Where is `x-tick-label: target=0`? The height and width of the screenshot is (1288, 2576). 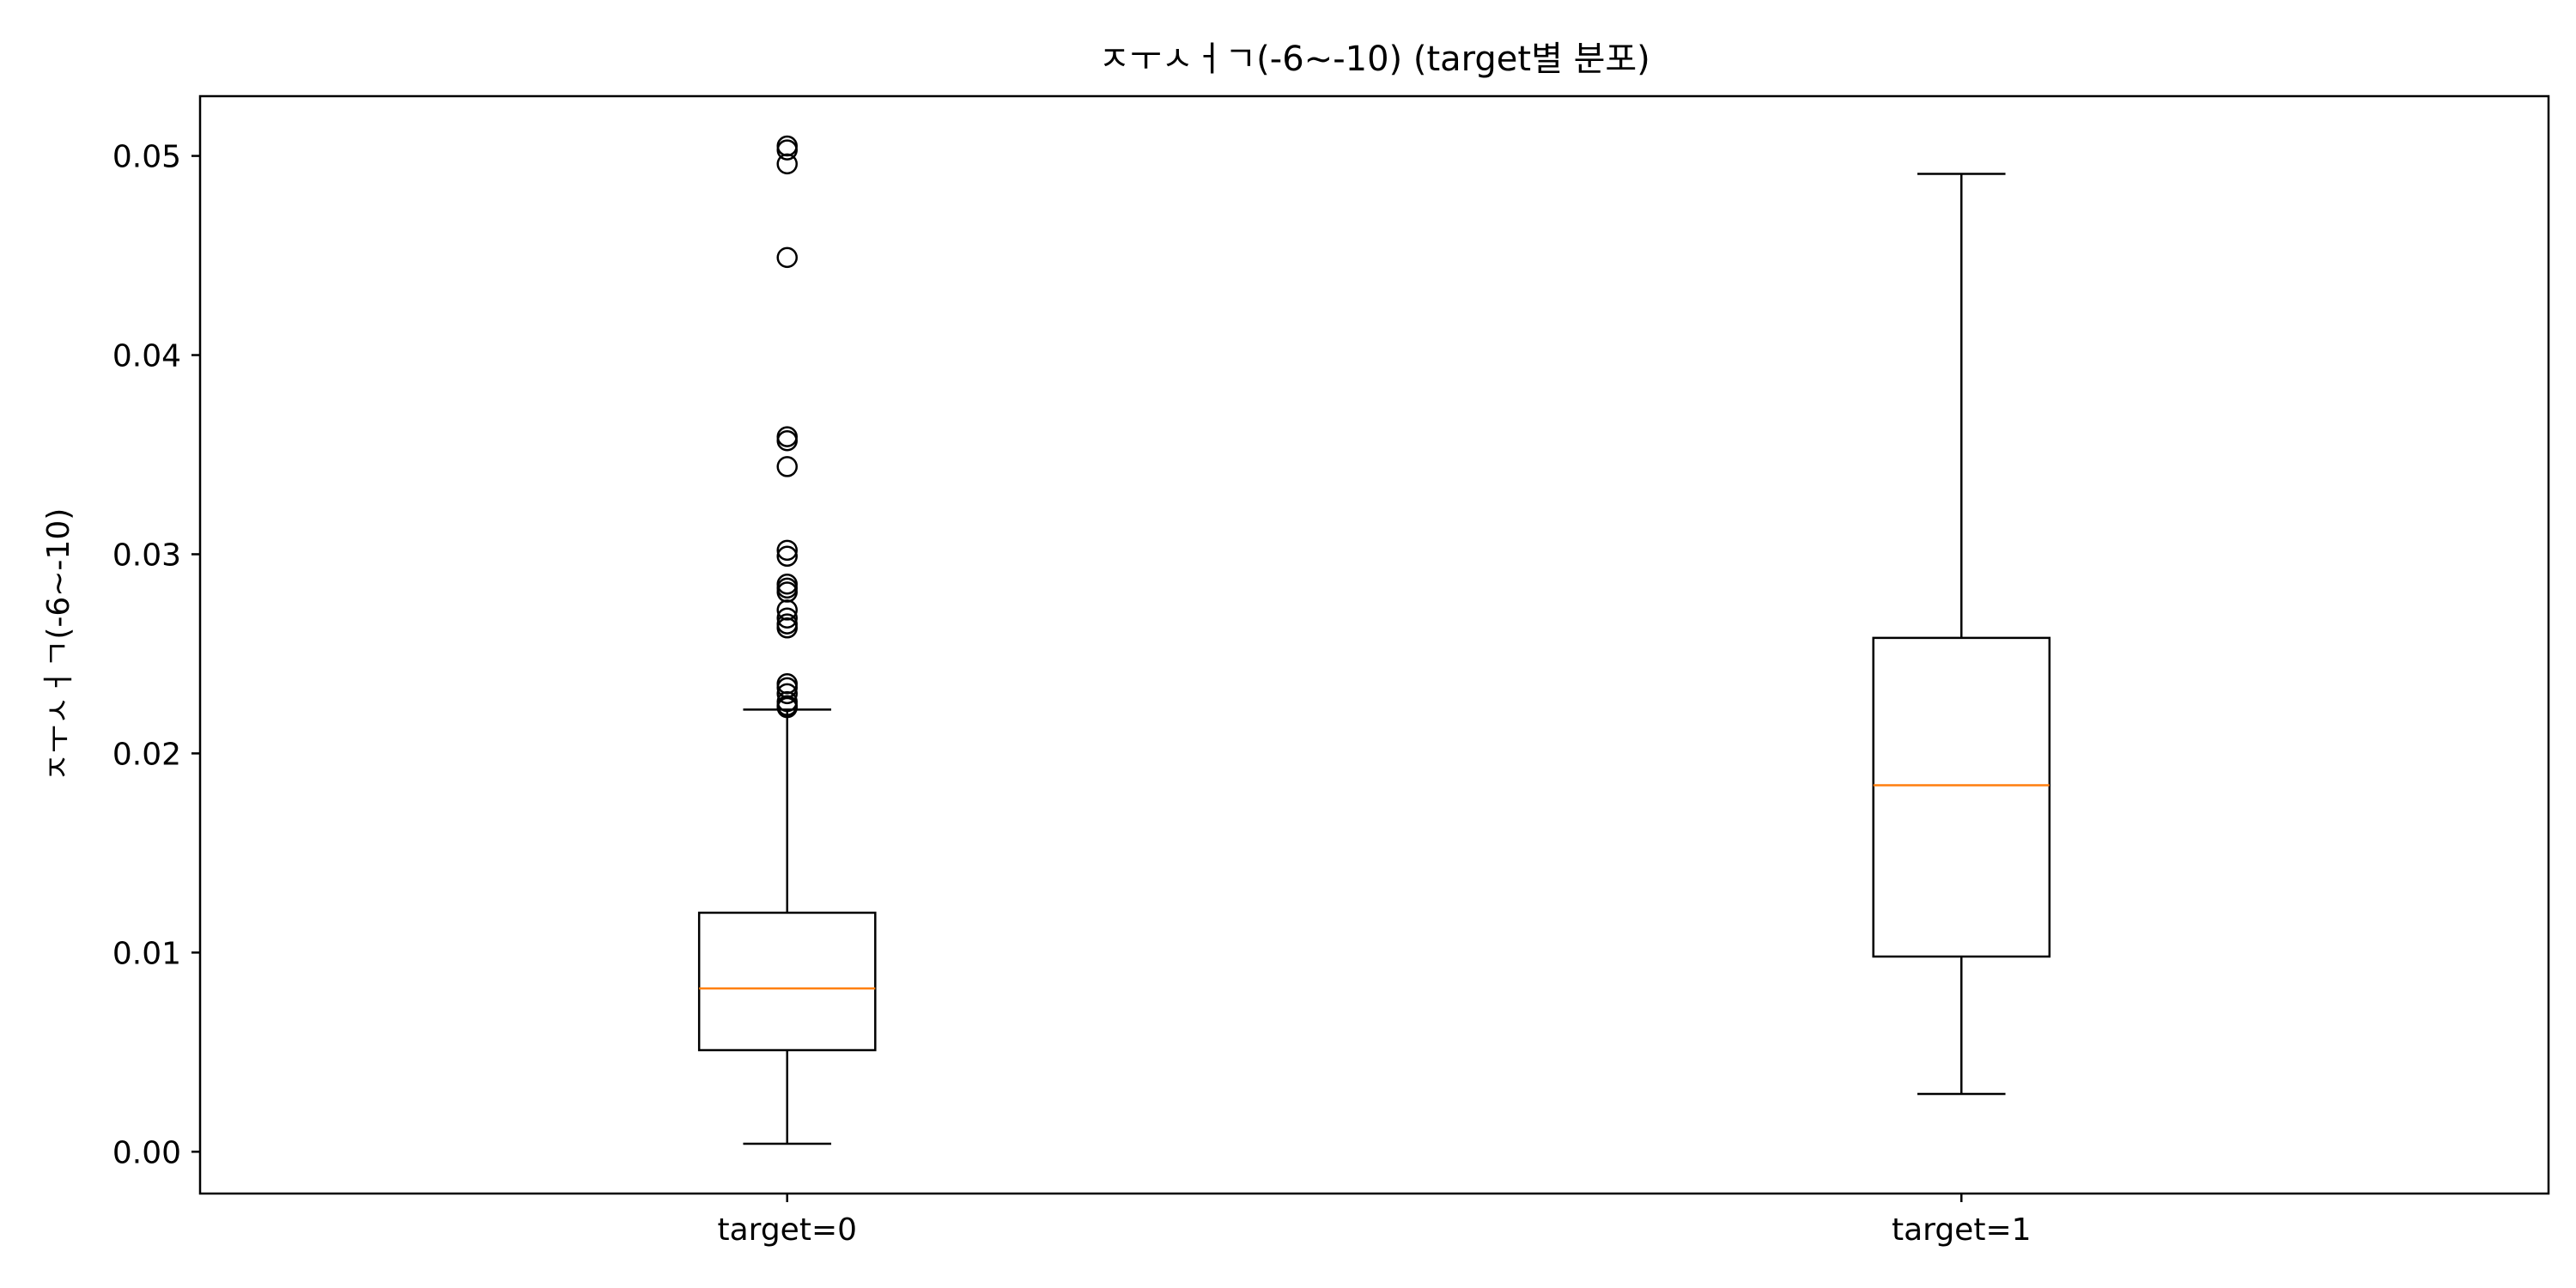 x-tick-label: target=0 is located at coordinates (787, 1230).